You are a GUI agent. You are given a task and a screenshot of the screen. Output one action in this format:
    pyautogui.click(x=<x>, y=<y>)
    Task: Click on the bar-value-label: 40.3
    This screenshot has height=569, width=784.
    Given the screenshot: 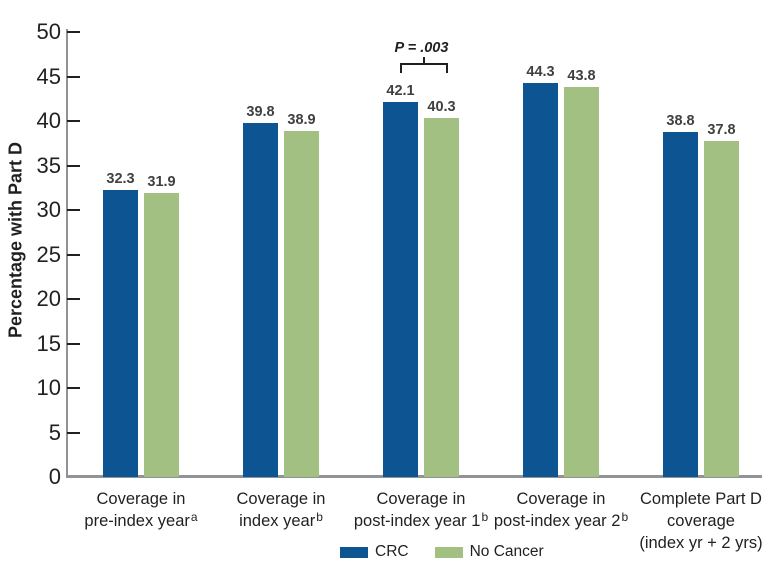 What is the action you would take?
    pyautogui.click(x=441, y=107)
    